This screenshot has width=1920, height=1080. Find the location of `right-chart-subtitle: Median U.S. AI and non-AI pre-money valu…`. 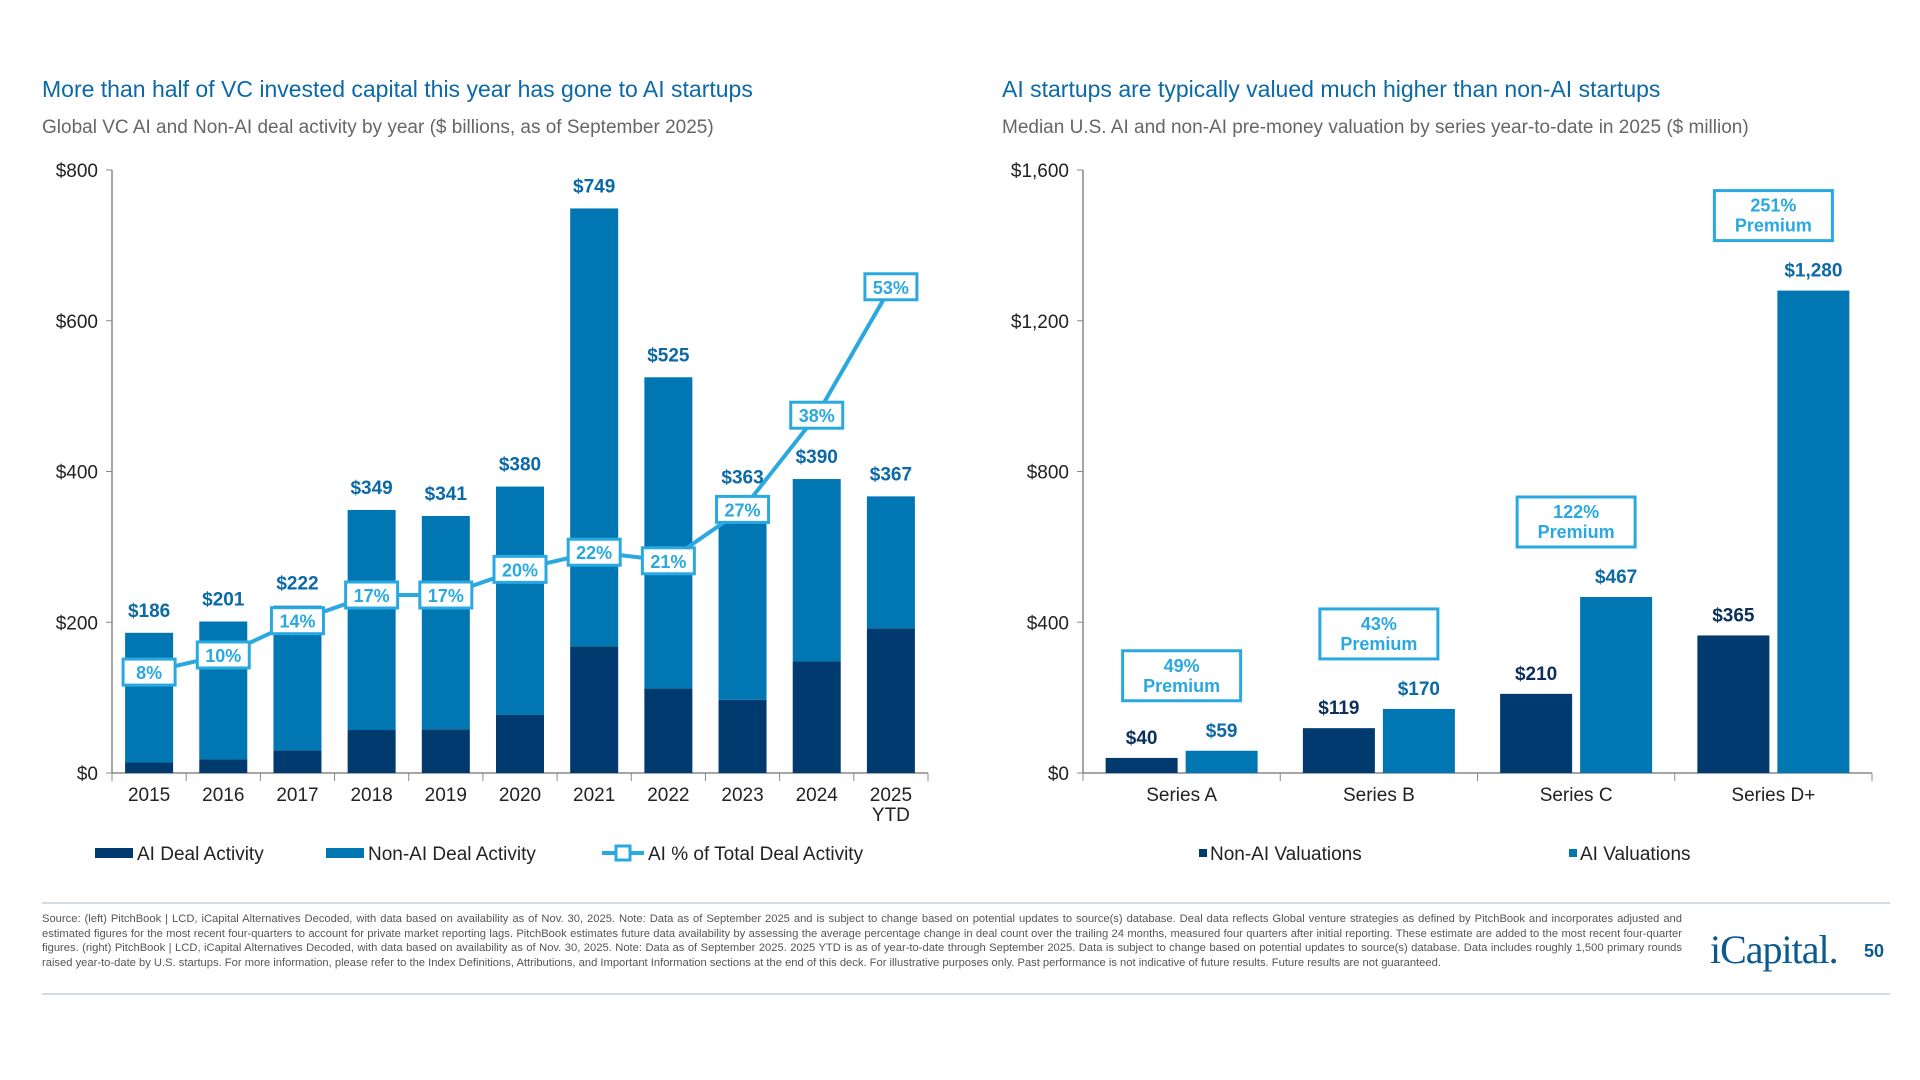

right-chart-subtitle: Median U.S. AI and non-AI pre-money valu… is located at coordinates (1375, 127).